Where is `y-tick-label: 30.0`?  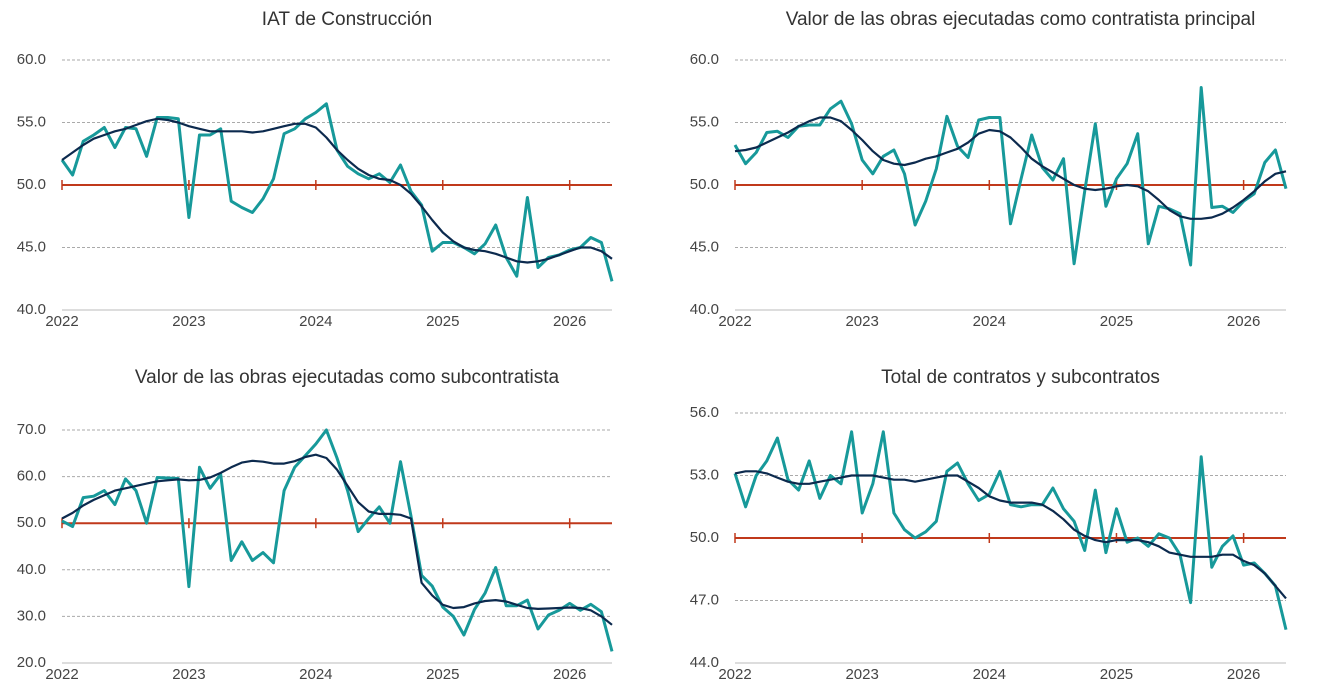
y-tick-label: 30.0 is located at coordinates (31, 615).